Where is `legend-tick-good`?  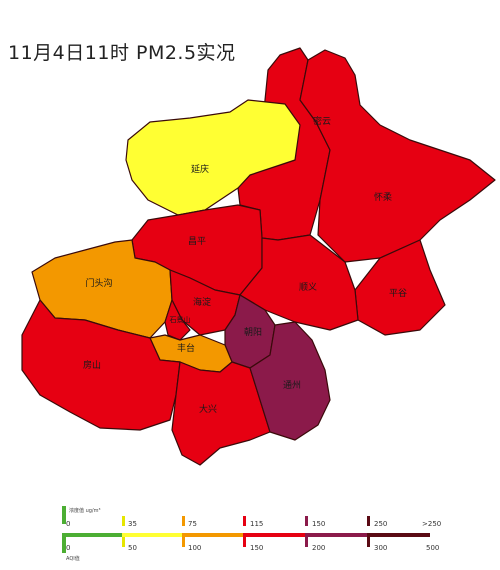 legend-tick-good is located at coordinates (64, 515).